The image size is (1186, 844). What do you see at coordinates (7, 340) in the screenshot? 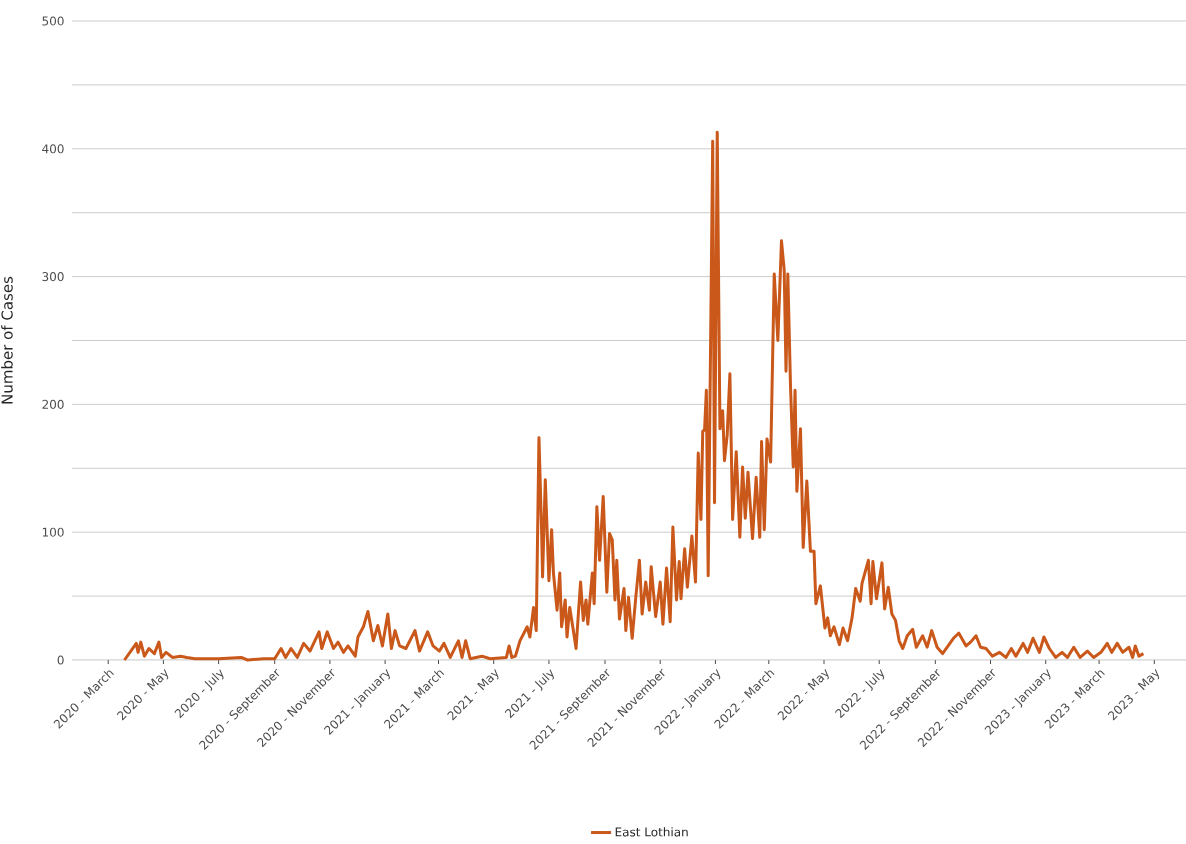
I see `y-axis-title: Number of Cases` at bounding box center [7, 340].